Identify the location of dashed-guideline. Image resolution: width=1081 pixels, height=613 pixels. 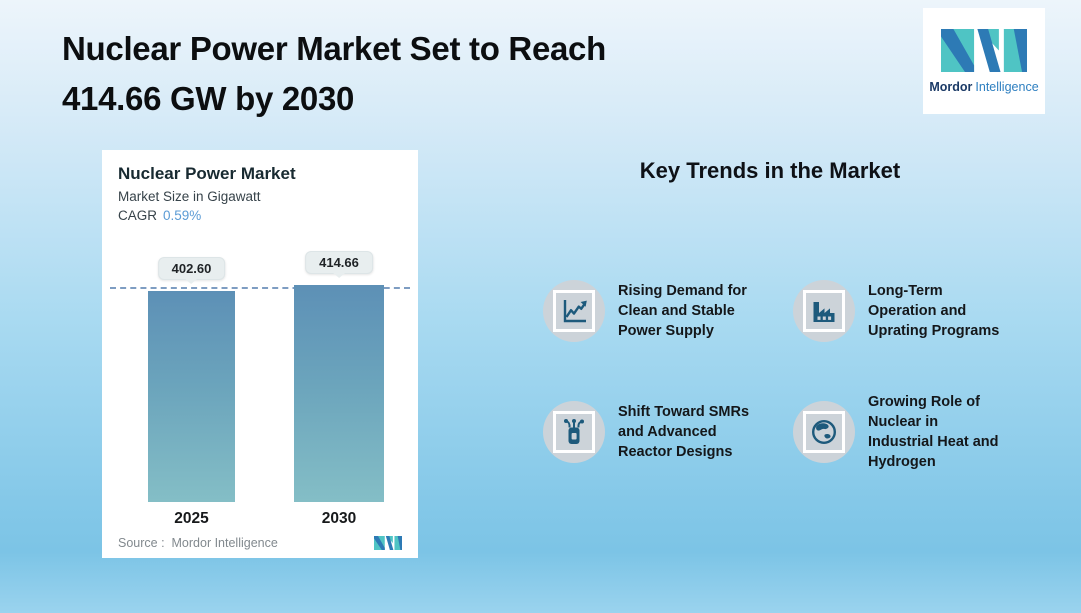
(260, 288).